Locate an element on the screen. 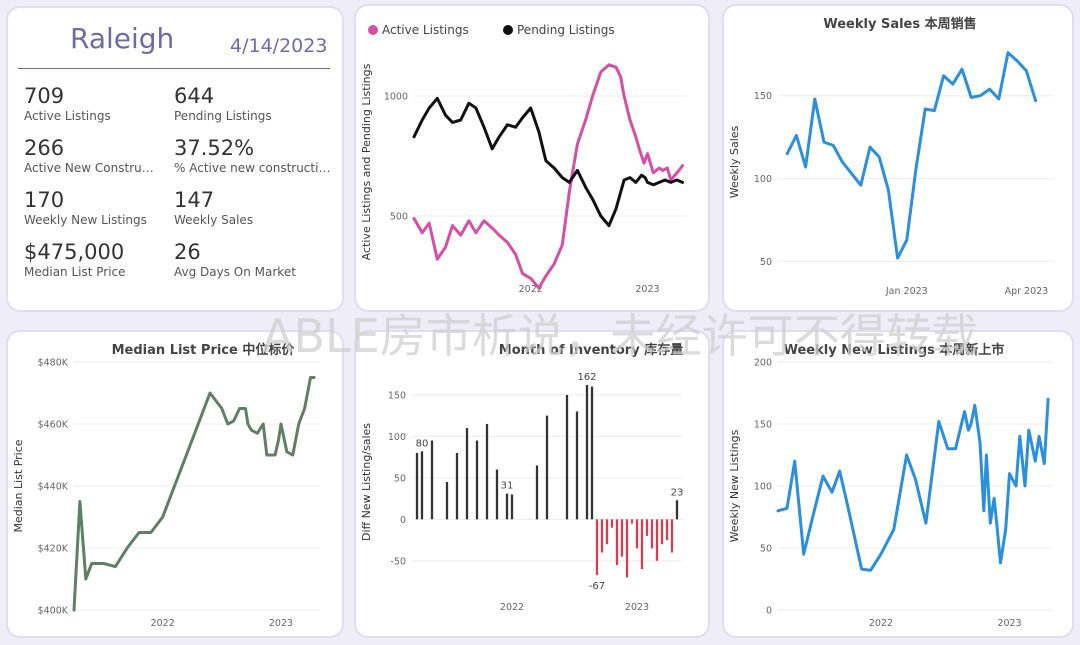 Image resolution: width=1080 pixels, height=645 pixels. y-axis-label: Weekly Sales is located at coordinates (734, 161).